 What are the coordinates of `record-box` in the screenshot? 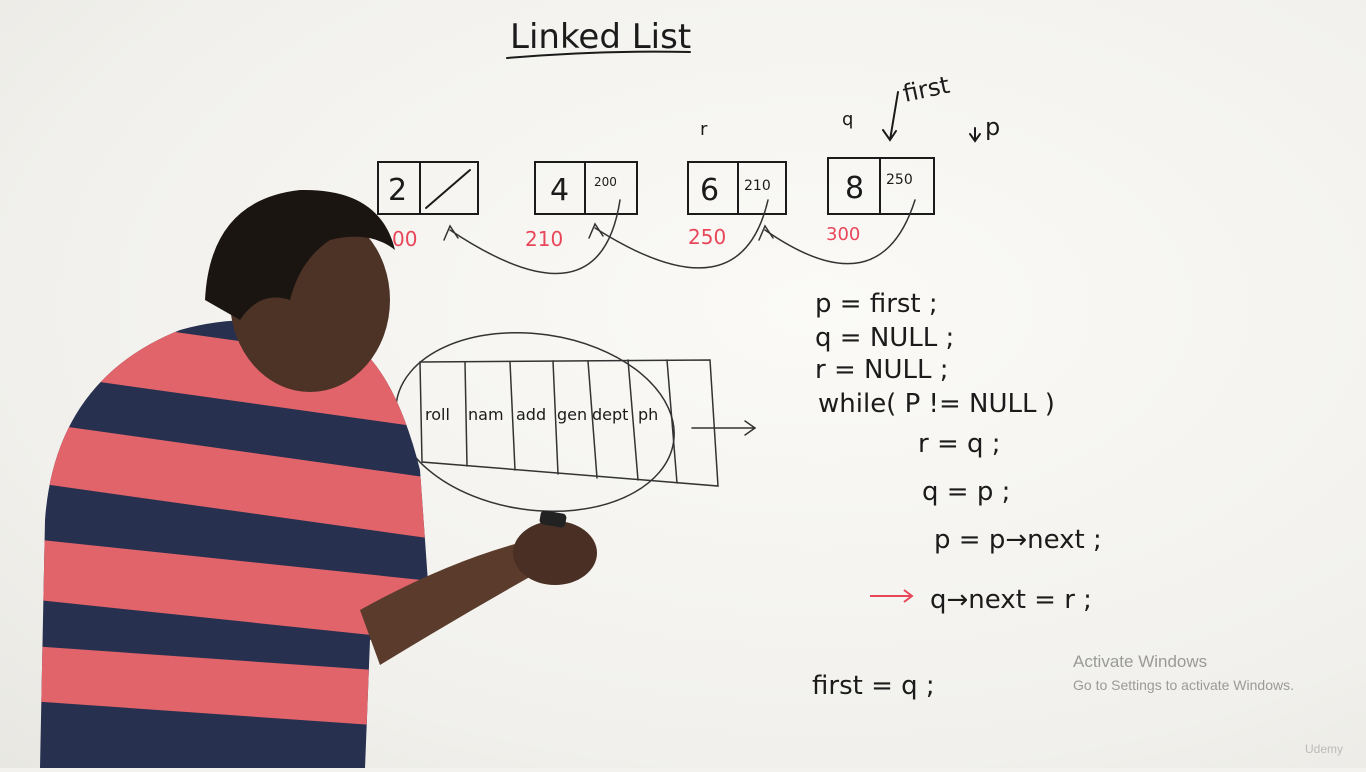 It's located at (569, 423).